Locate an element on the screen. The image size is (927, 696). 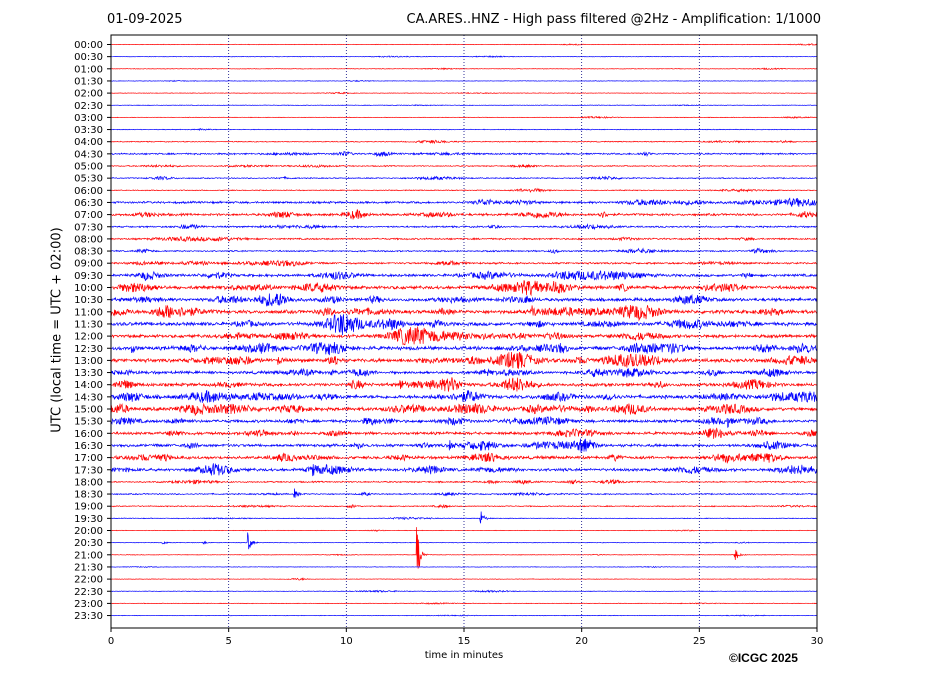
y-tick-label: 01:00 is located at coordinates (88, 69).